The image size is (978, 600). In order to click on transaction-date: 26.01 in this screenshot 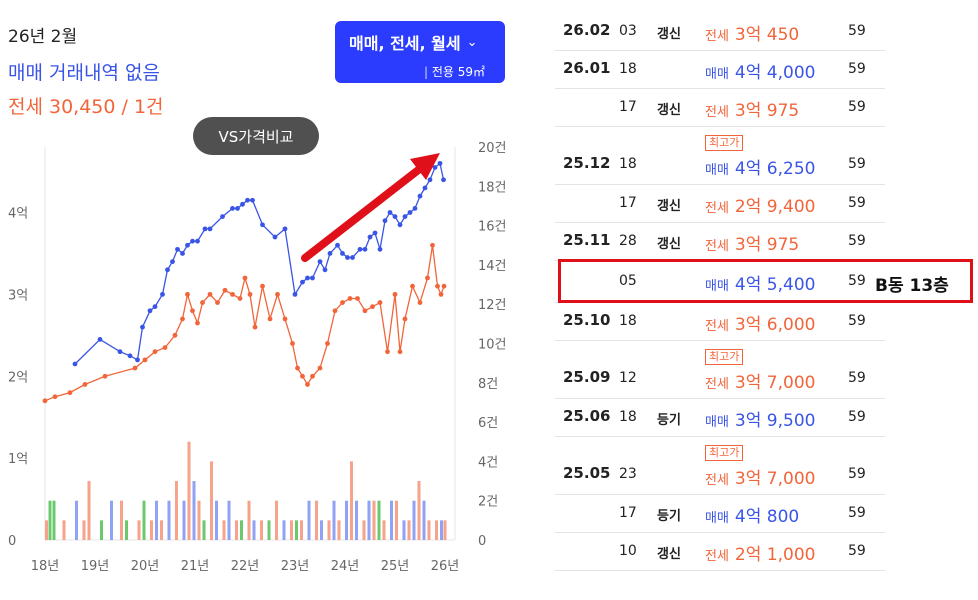, I will do `click(587, 68)`.